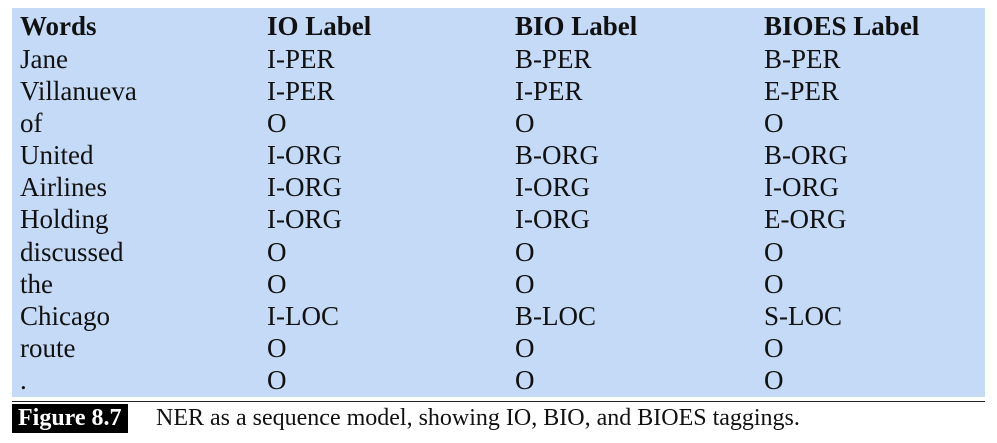 Image resolution: width=997 pixels, height=443 pixels. Describe the element at coordinates (498, 252) in the screenshot. I see `table-row: discussed O O O` at that location.